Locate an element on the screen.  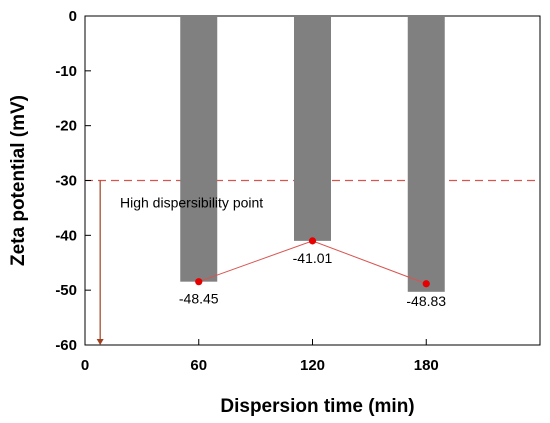
threshold-annotation: High dispersibility point is located at coordinates (191, 203).